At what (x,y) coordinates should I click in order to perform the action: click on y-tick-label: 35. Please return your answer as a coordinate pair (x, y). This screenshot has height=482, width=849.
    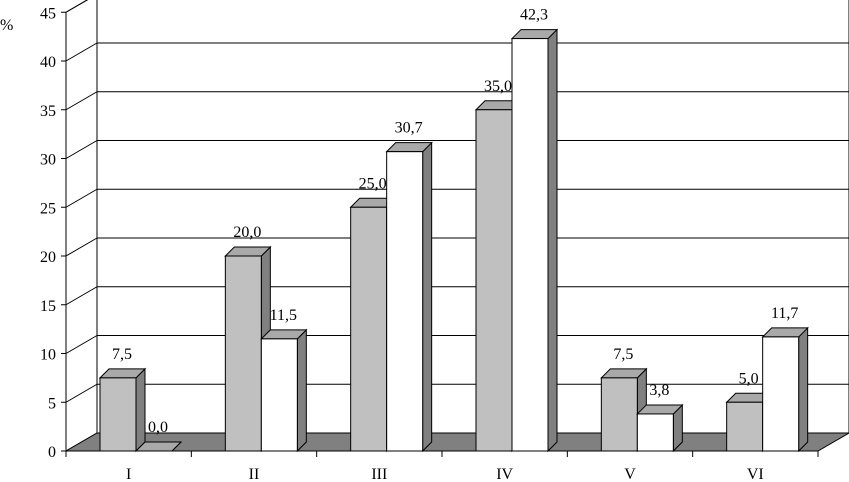
    Looking at the image, I should click on (48, 111).